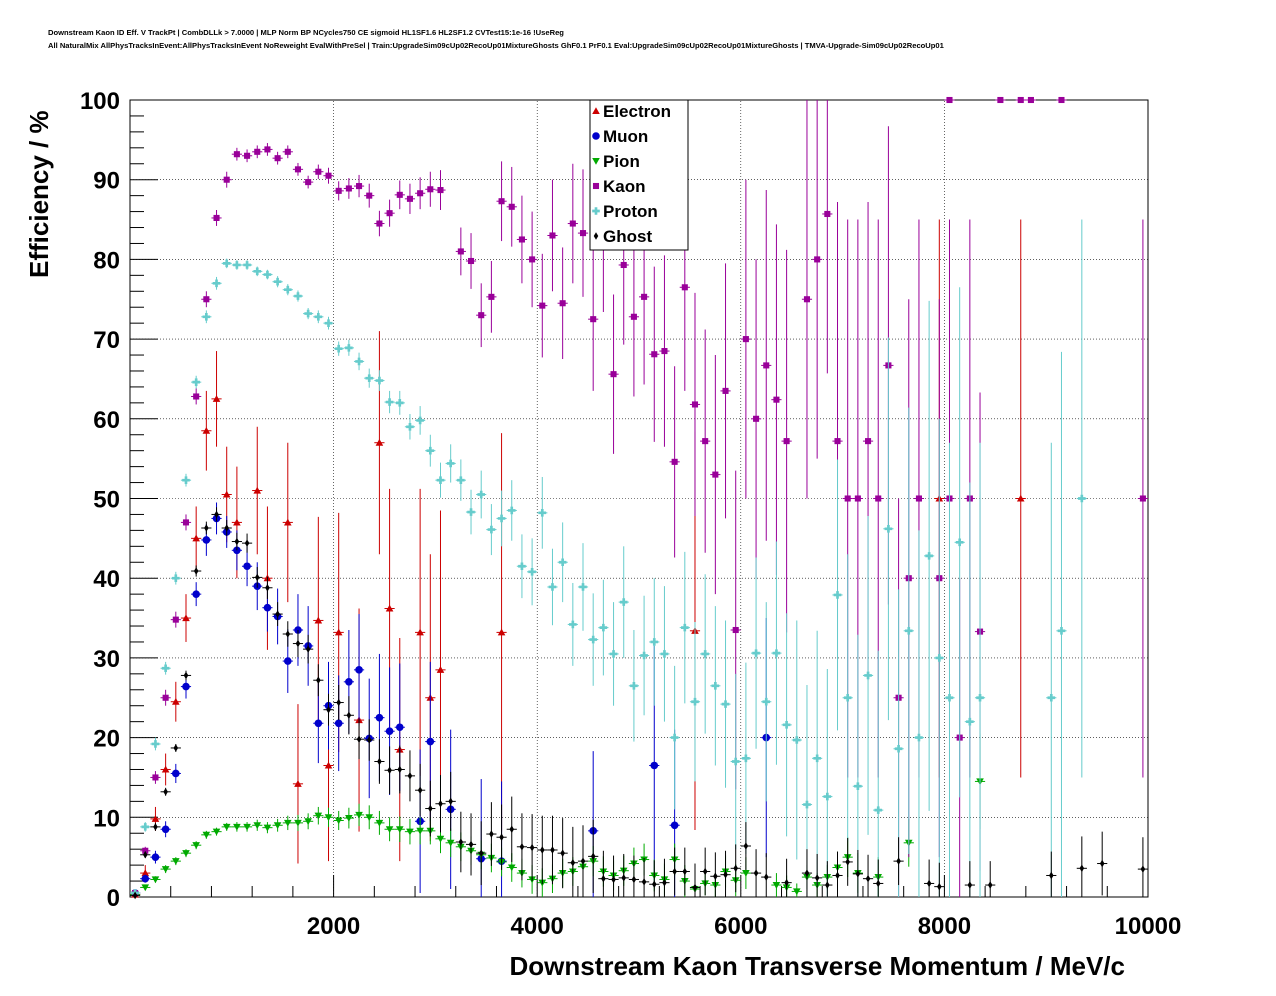 The image size is (1276, 996). I want to click on x-tick-label: 10000, so click(1148, 926).